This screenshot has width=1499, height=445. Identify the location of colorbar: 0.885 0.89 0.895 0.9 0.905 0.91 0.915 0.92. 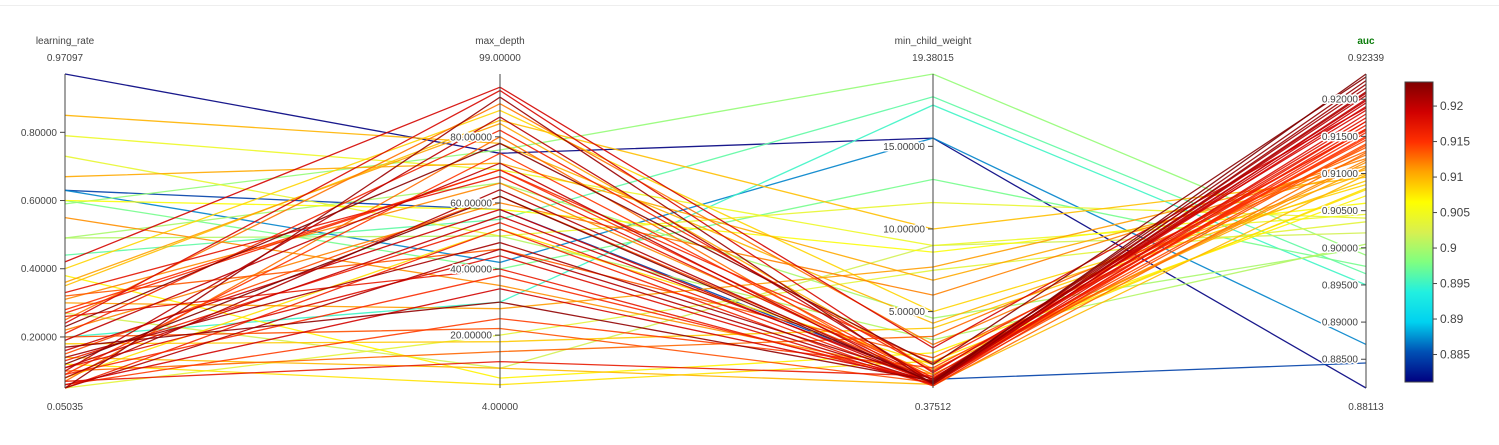
(1437, 232).